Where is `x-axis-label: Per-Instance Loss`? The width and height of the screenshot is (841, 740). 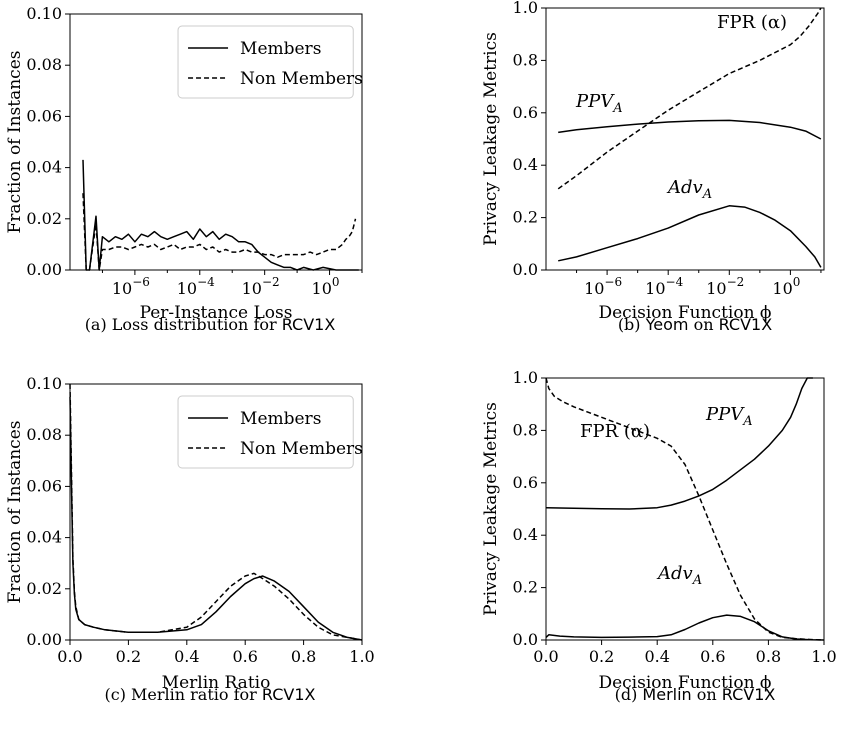
x-axis-label: Per-Instance Loss is located at coordinates (216, 313).